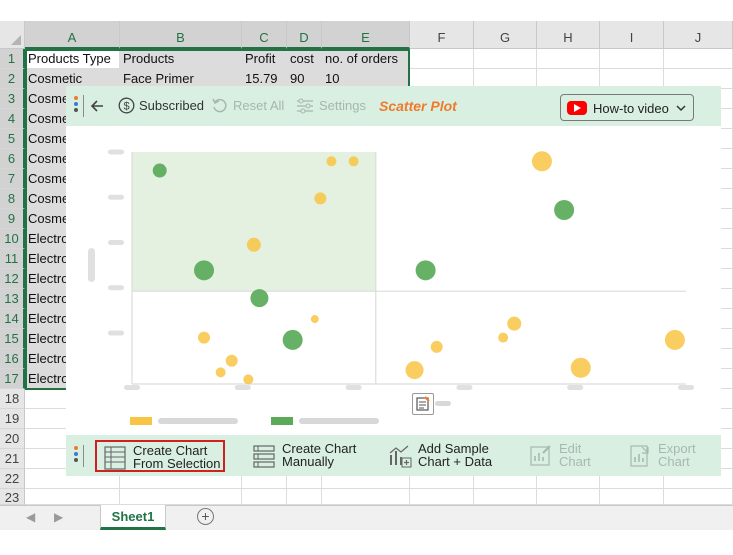  What do you see at coordinates (632, 35) in the screenshot?
I see `column-header-i: I` at bounding box center [632, 35].